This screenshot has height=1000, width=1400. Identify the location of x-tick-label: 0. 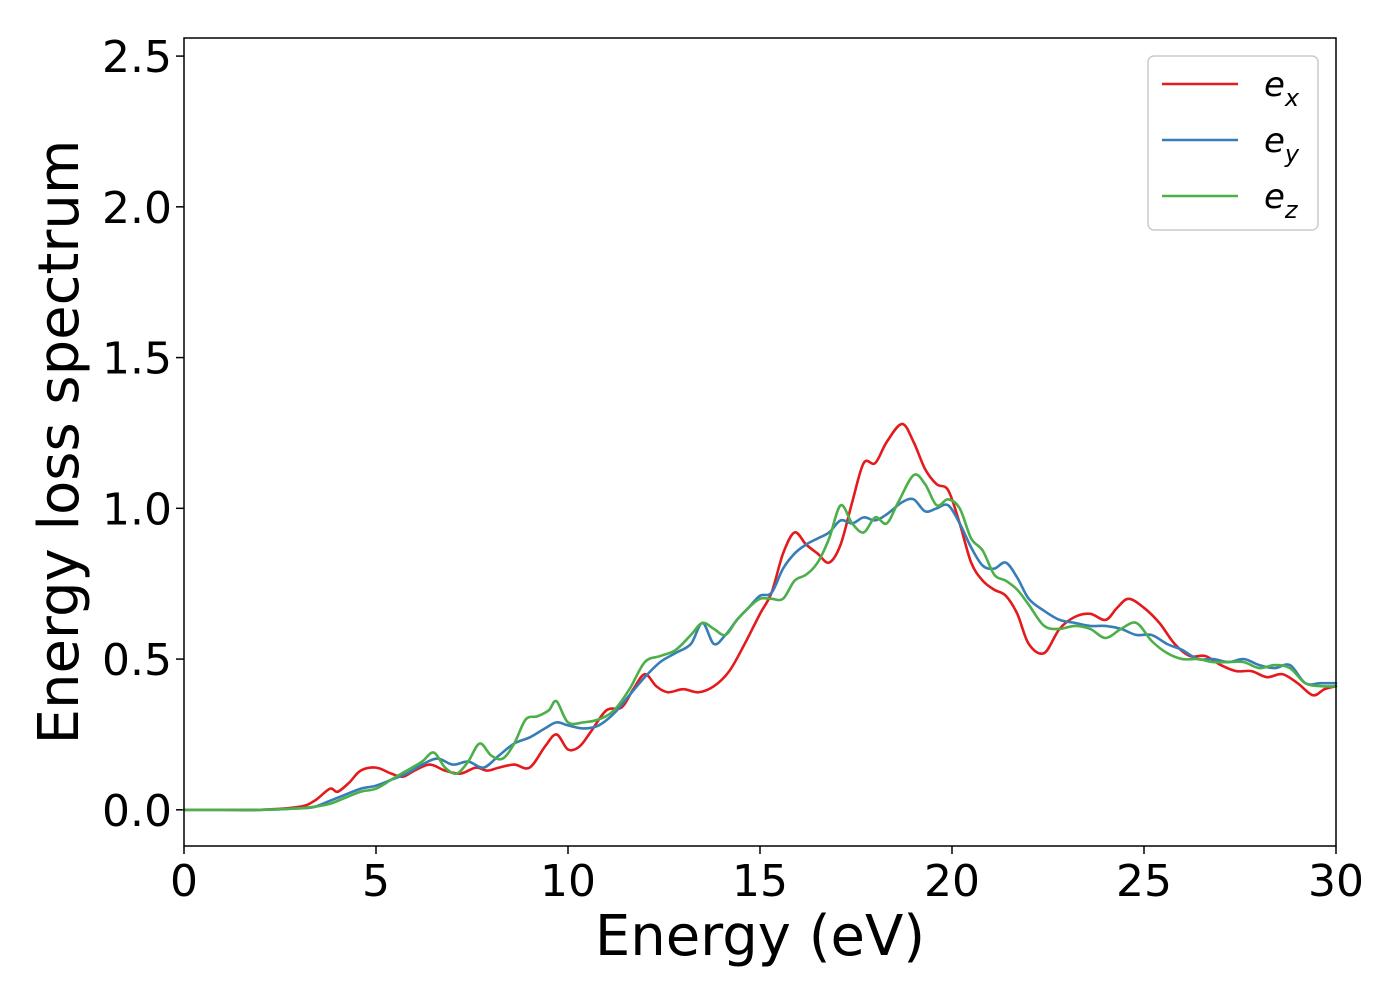
(184, 881).